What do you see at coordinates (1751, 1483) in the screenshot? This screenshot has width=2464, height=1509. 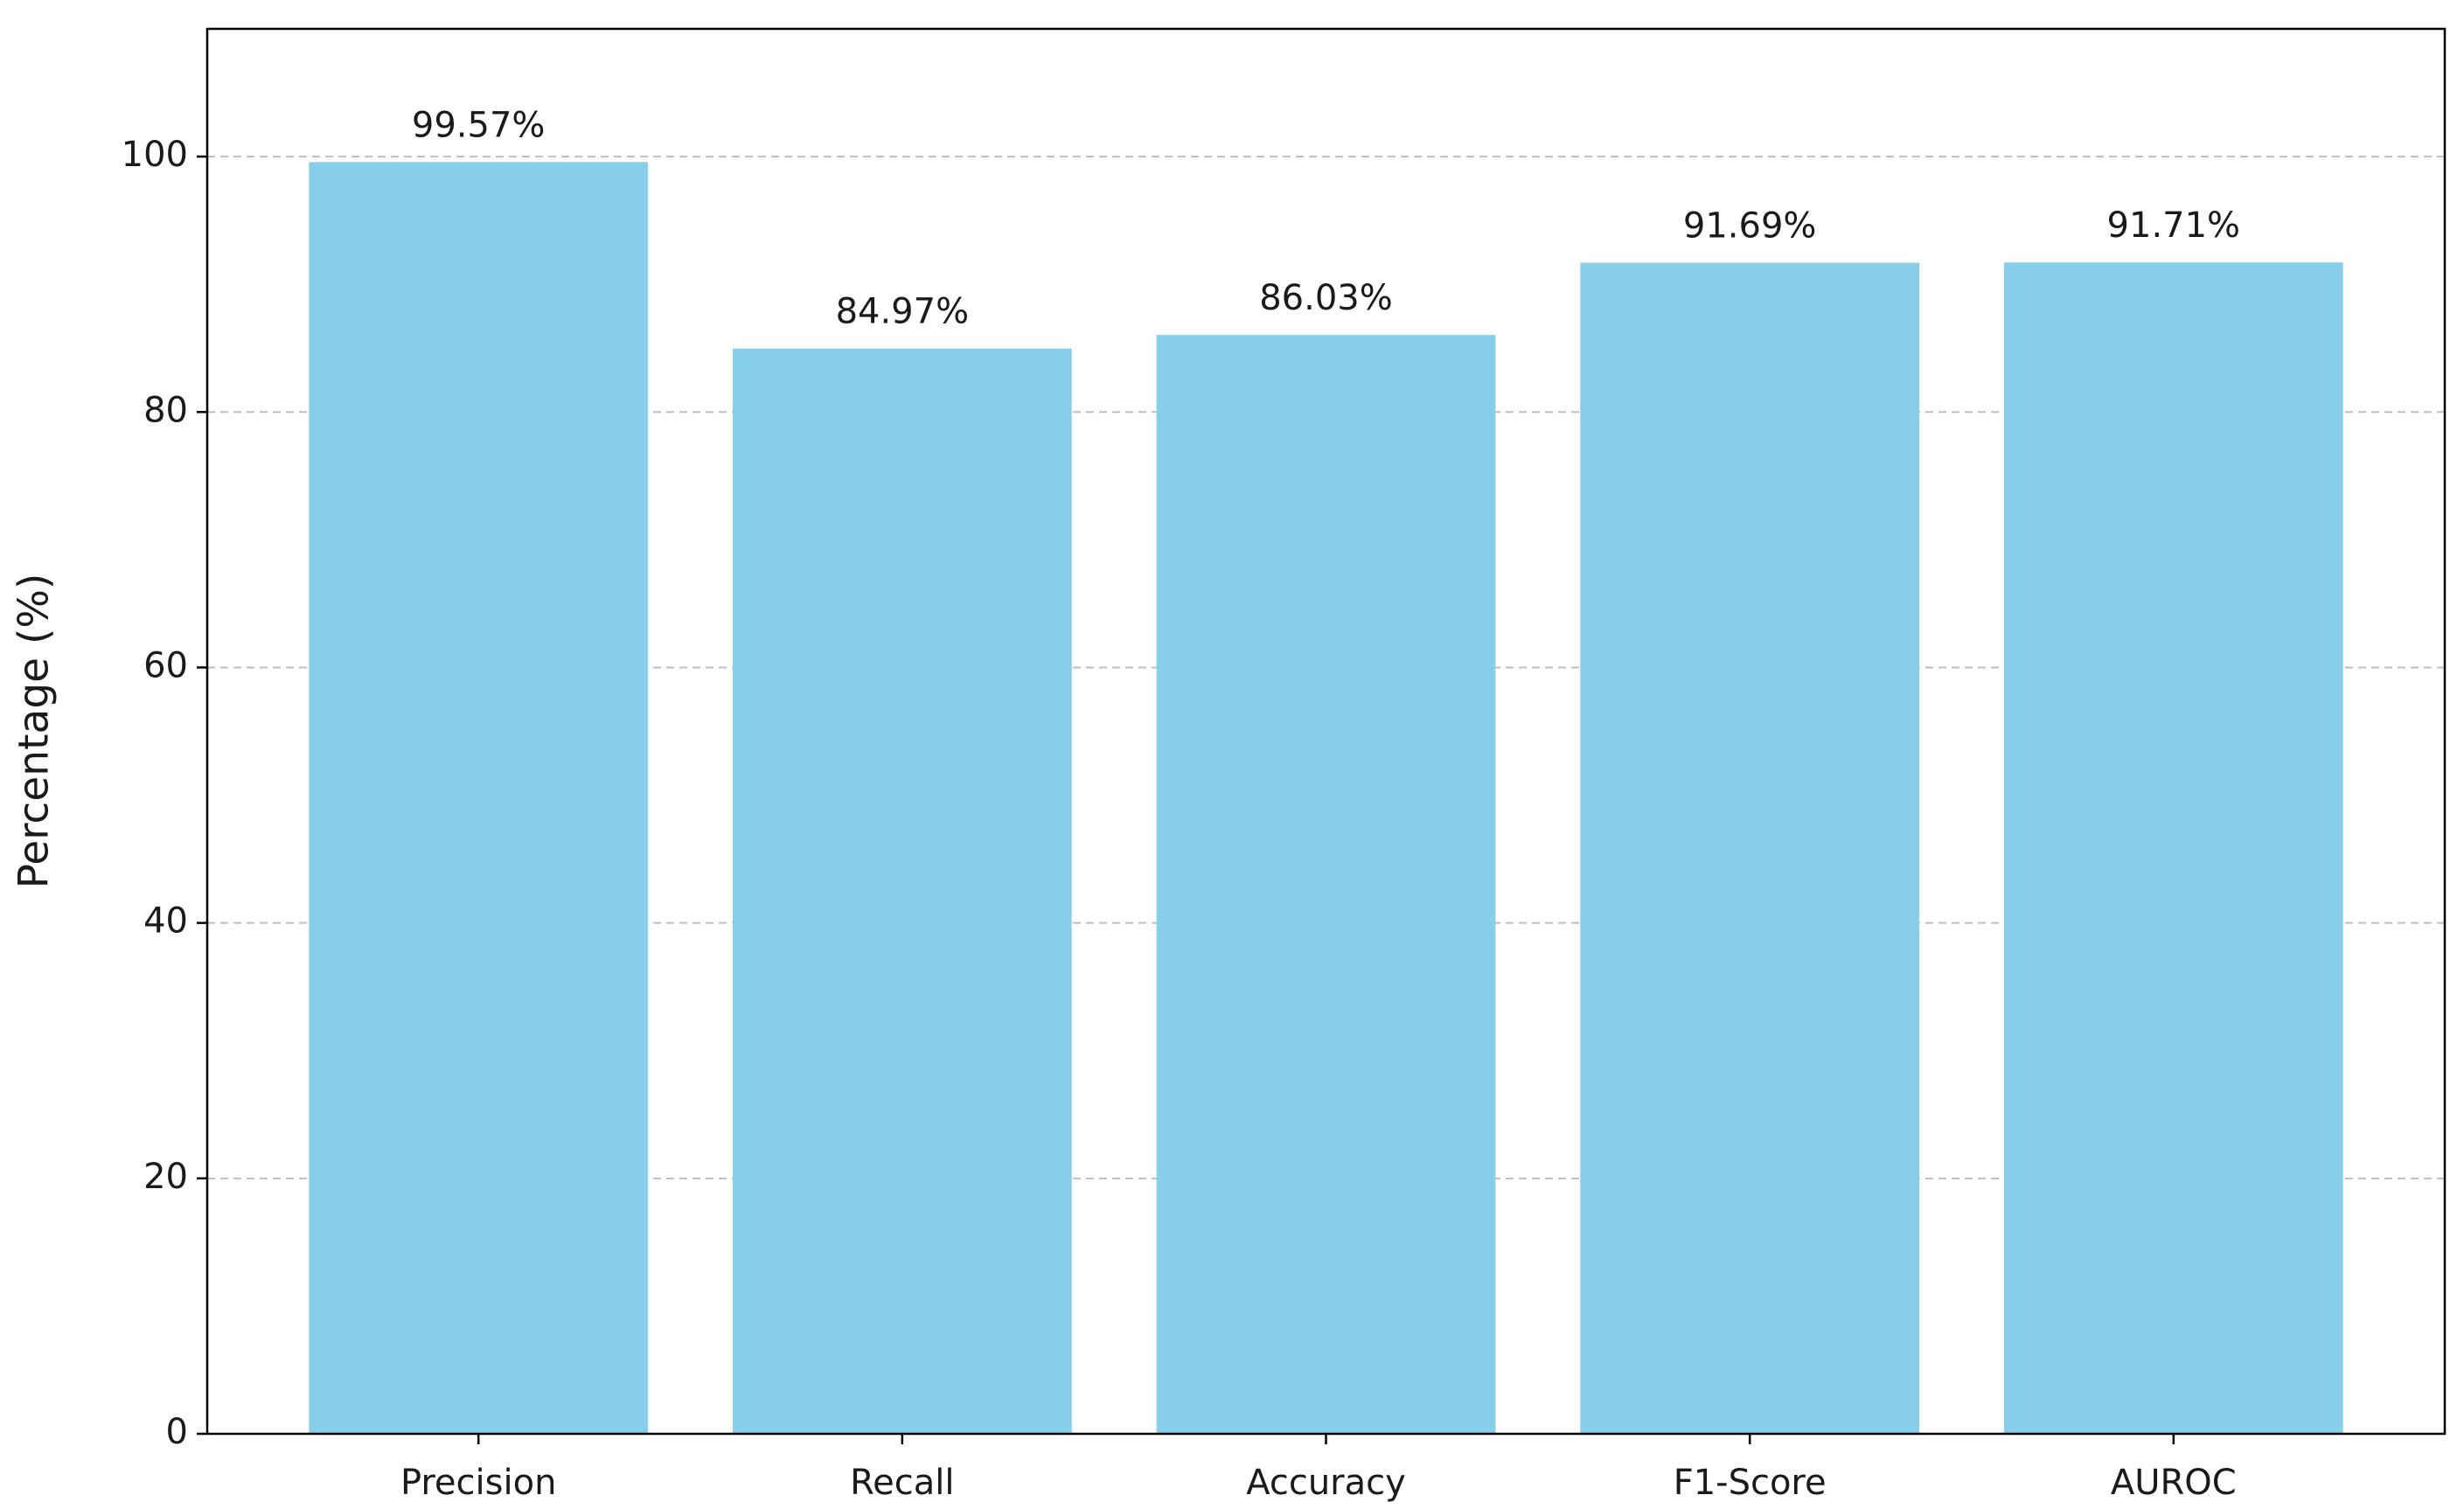 I see `x-tick-label: F1-Score` at bounding box center [1751, 1483].